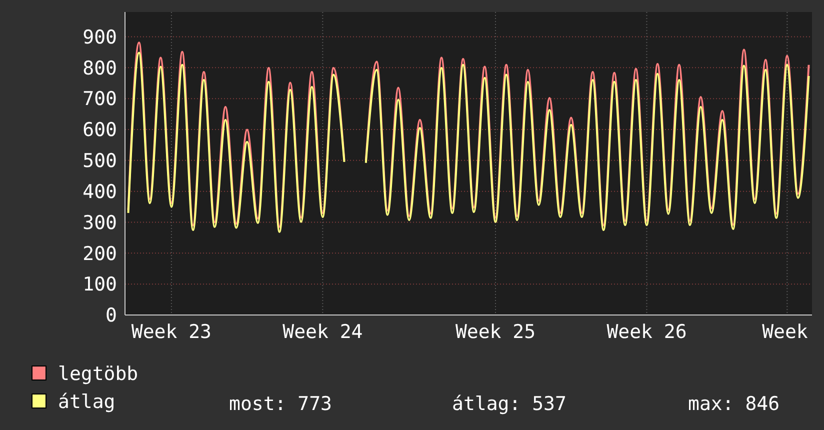 The width and height of the screenshot is (824, 430). What do you see at coordinates (99, 68) in the screenshot?
I see `y-tick-label: 800` at bounding box center [99, 68].